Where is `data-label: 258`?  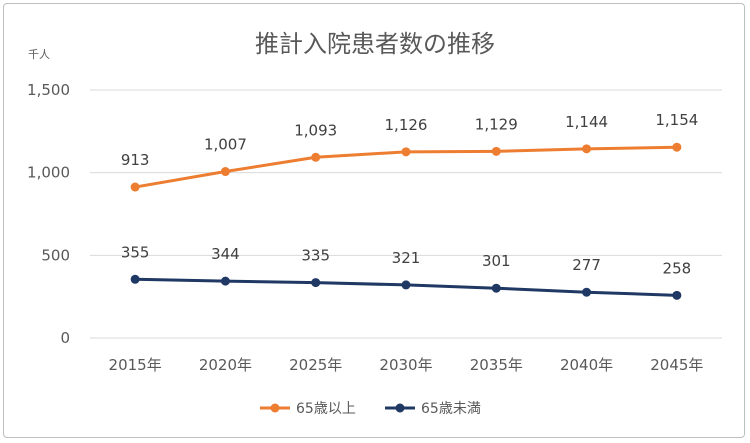
data-label: 258 is located at coordinates (677, 268).